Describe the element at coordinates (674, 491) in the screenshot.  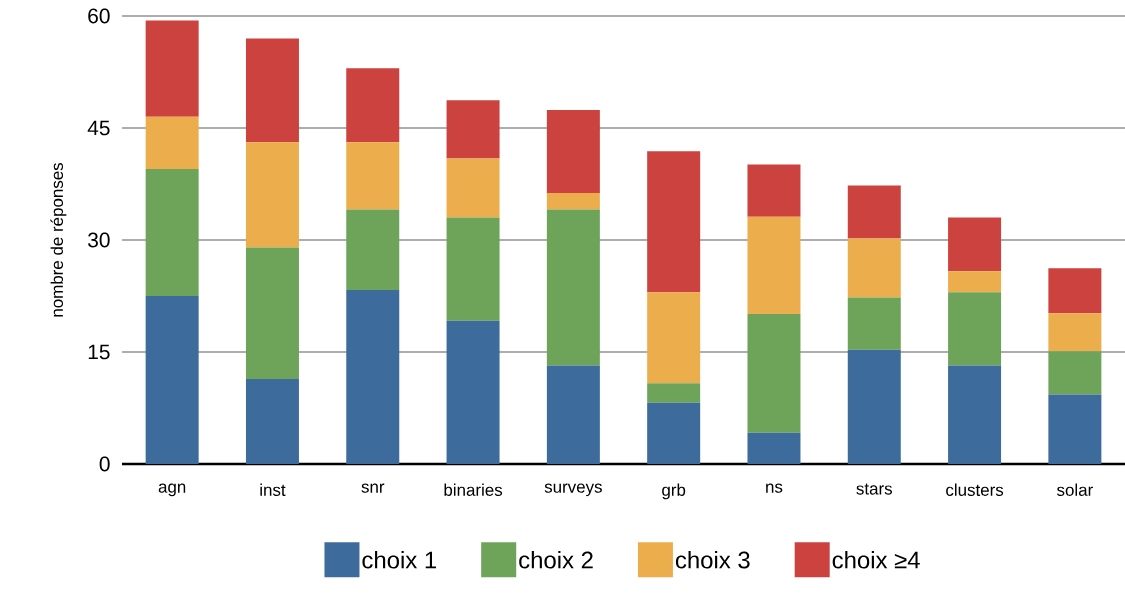
I see `x-tick-label: grb` at that location.